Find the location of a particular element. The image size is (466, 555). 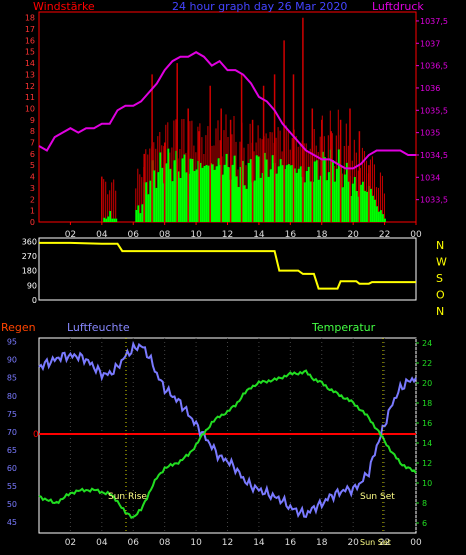

humidity-y-tick-label: 90 is located at coordinates (12, 360).